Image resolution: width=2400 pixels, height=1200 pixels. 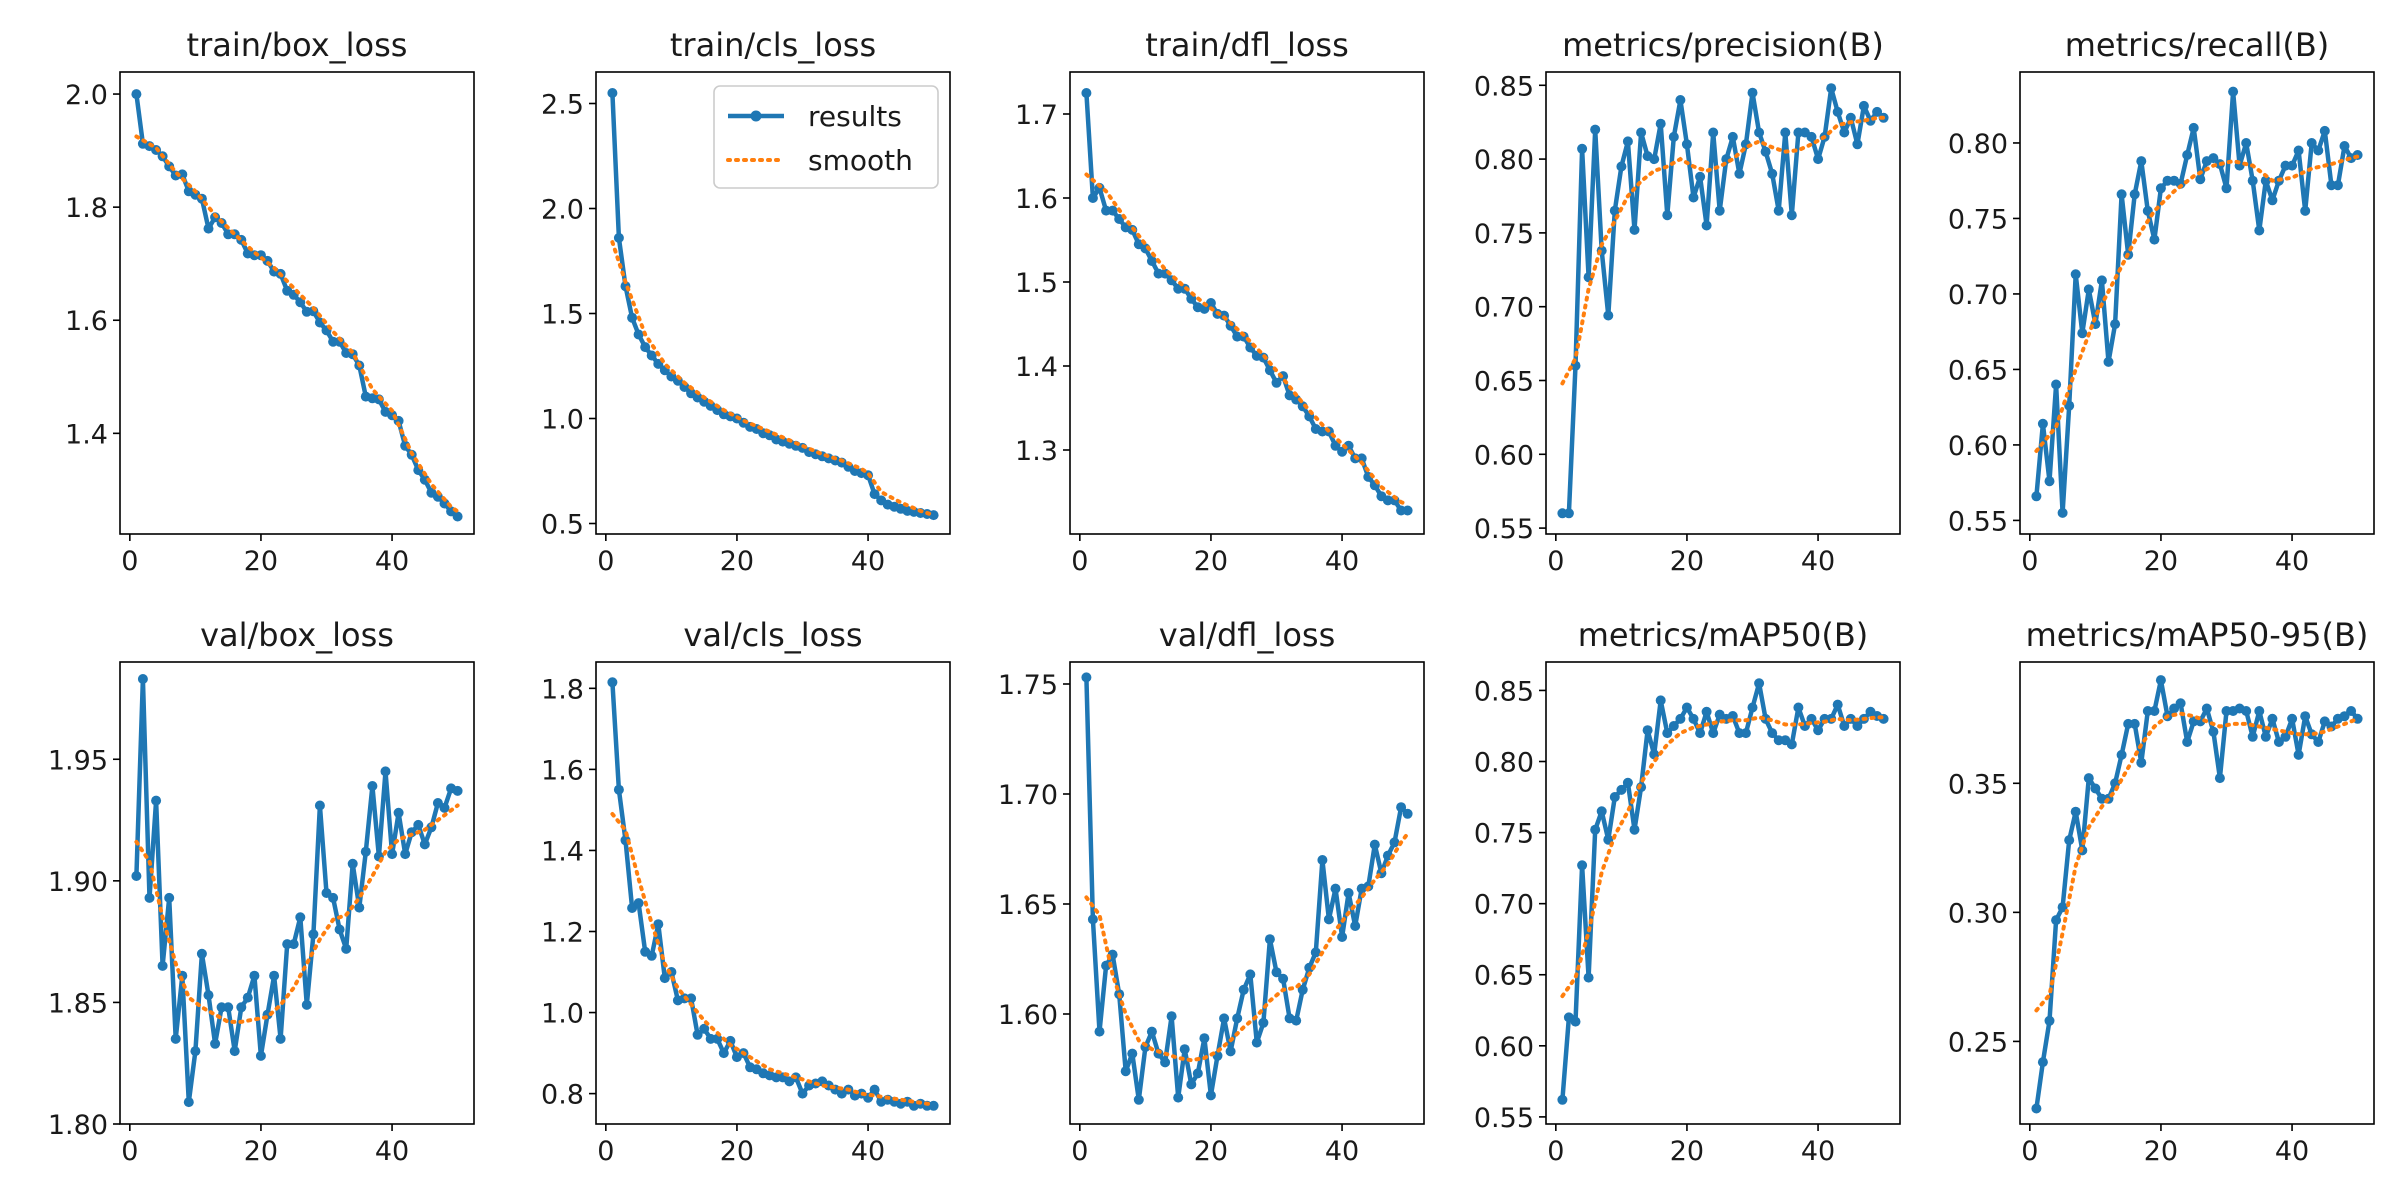 What do you see at coordinates (562, 933) in the screenshot?
I see `y-tick-label: 1.2` at bounding box center [562, 933].